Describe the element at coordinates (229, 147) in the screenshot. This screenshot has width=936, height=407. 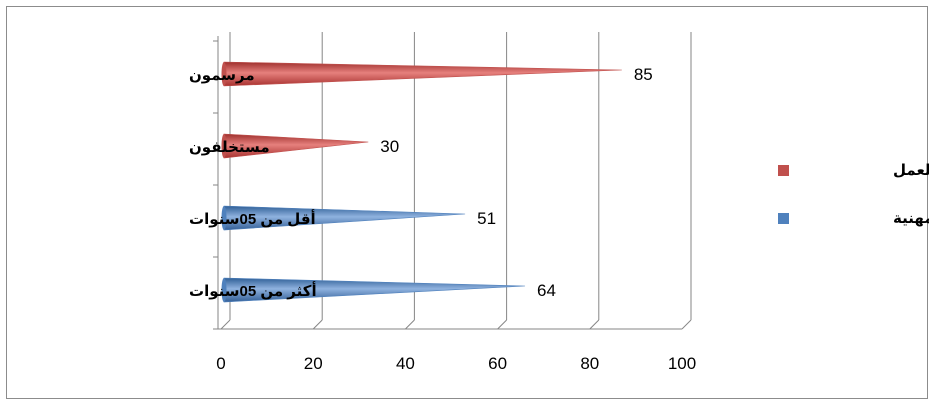
I see `y-category-label: مستخلفون` at that location.